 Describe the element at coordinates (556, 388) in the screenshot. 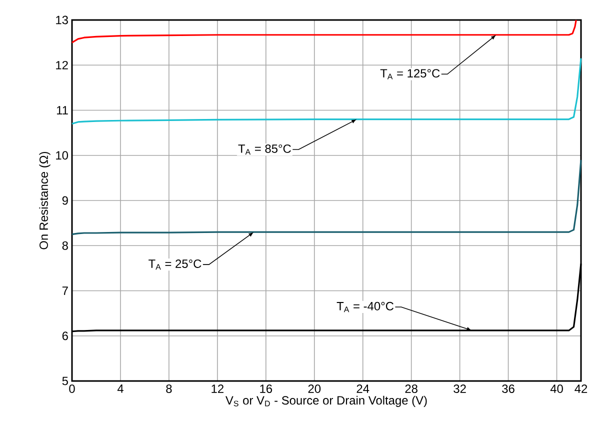

I see `x-tick-label: 40` at that location.